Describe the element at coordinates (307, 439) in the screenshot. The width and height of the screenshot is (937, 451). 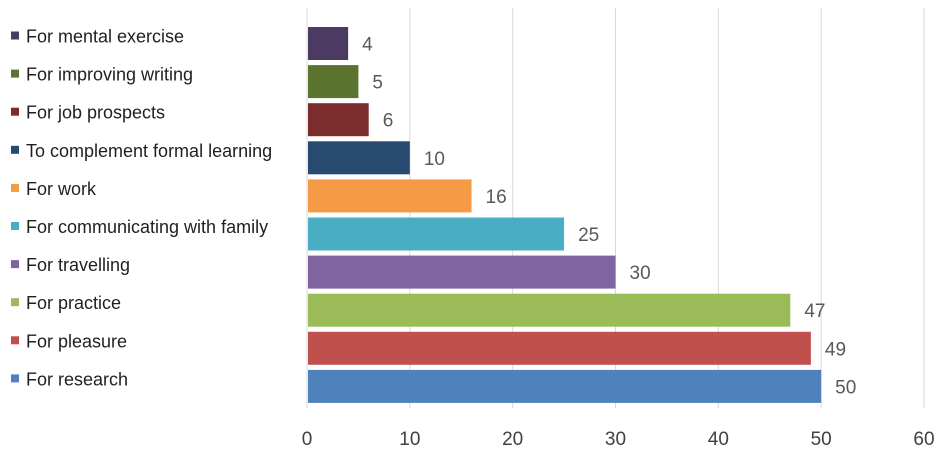
I see `x-tick-label: 0` at that location.